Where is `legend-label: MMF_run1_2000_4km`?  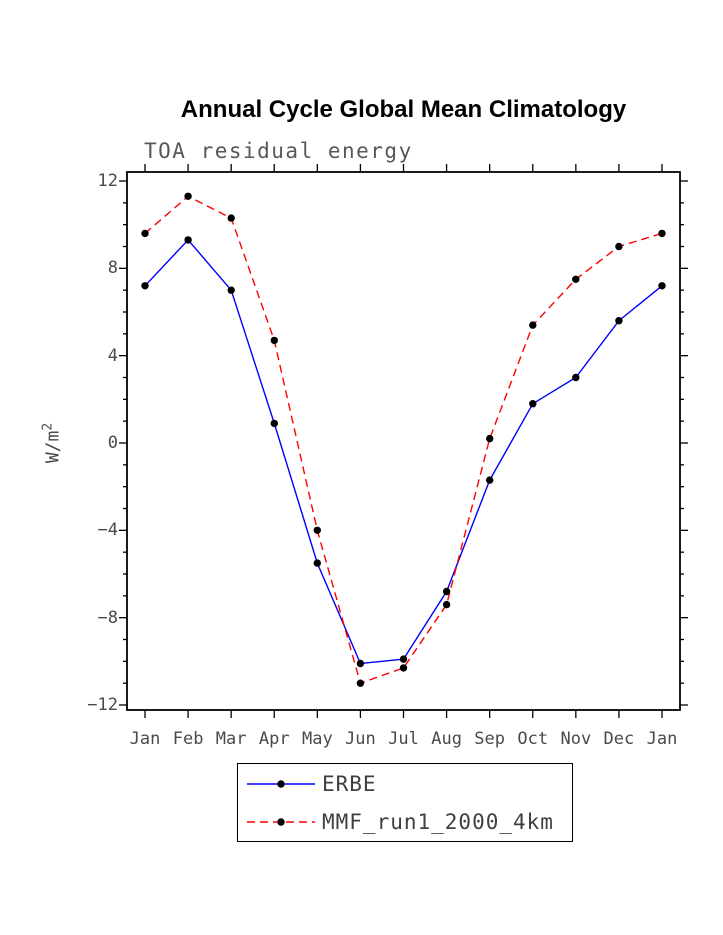
legend-label: MMF_run1_2000_4km is located at coordinates (438, 821).